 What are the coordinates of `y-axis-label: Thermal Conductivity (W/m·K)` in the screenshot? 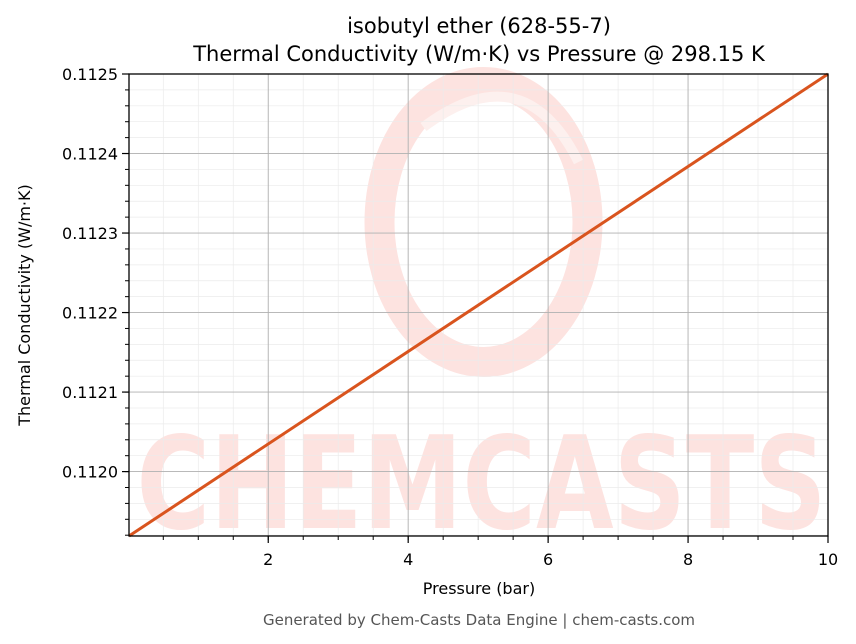 It's located at (24, 305).